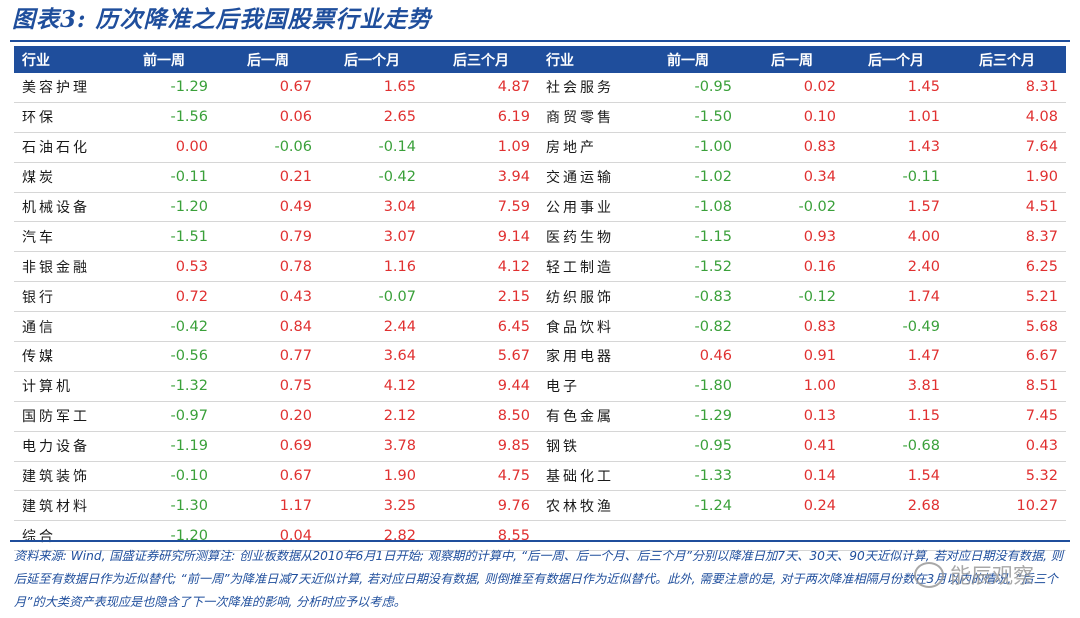  Describe the element at coordinates (164, 267) in the screenshot. I see `value-cell: 0.53` at that location.